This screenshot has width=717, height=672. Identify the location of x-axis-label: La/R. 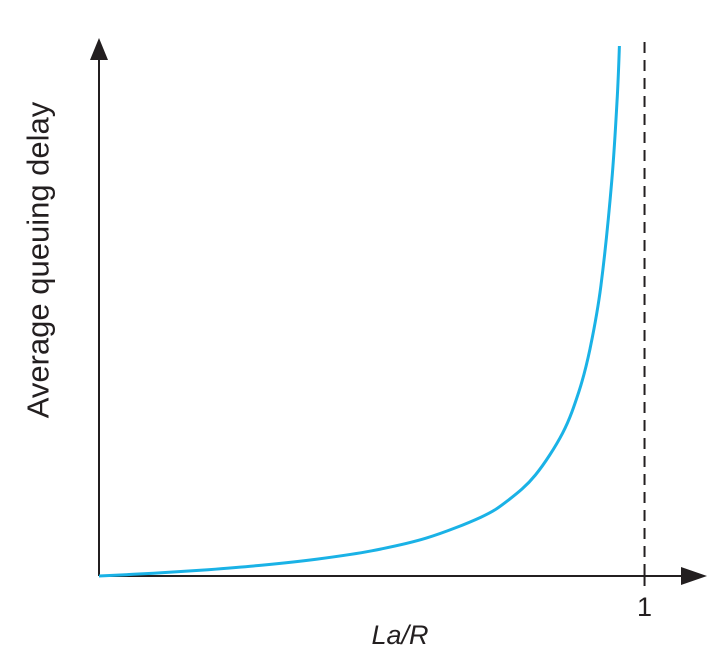
(400, 635).